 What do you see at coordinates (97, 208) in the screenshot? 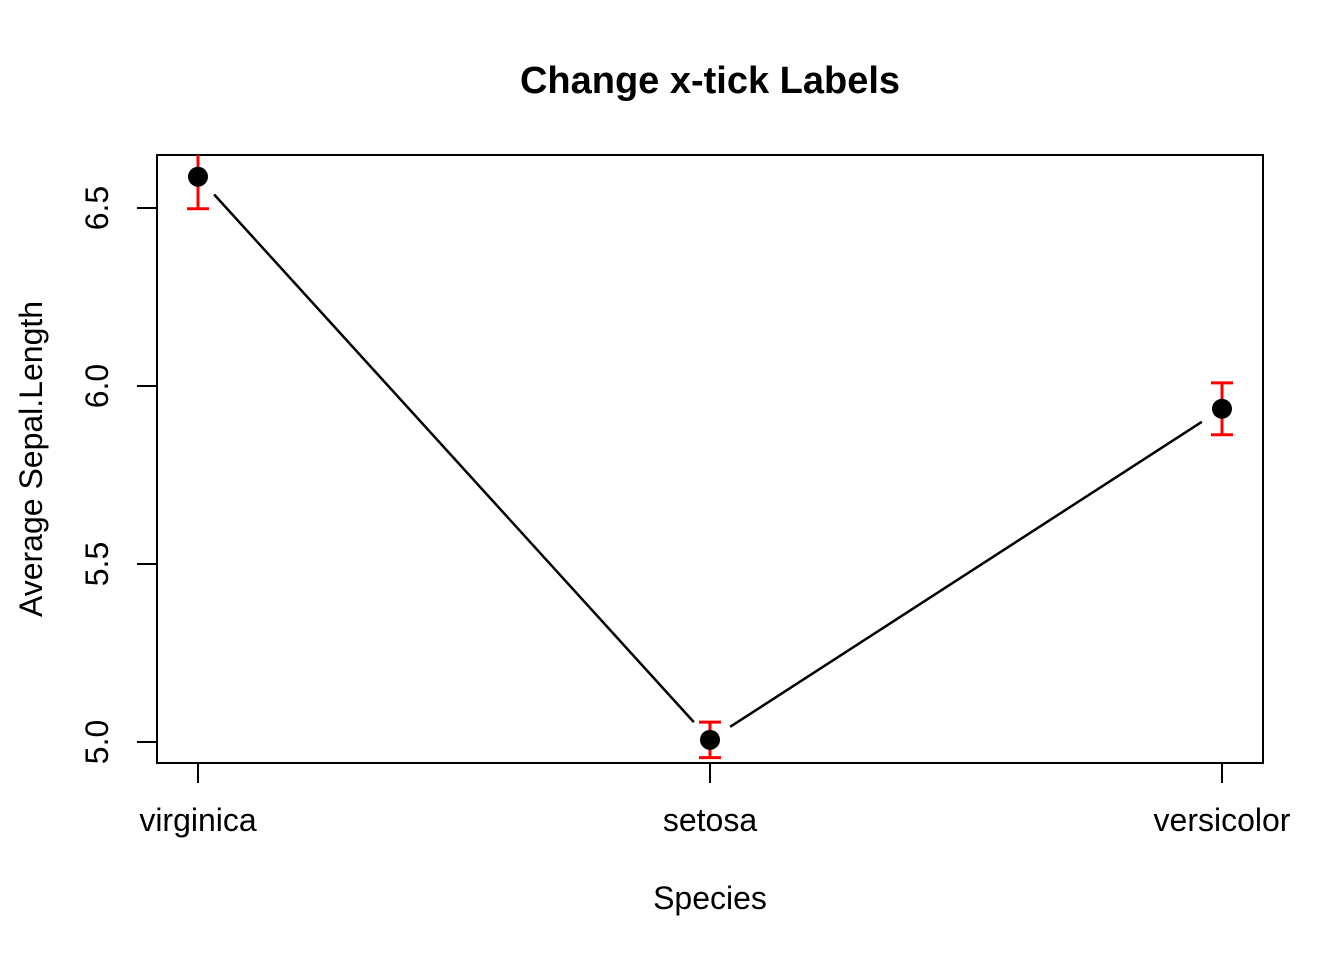
I see `y-tick-label: 6.5` at bounding box center [97, 208].